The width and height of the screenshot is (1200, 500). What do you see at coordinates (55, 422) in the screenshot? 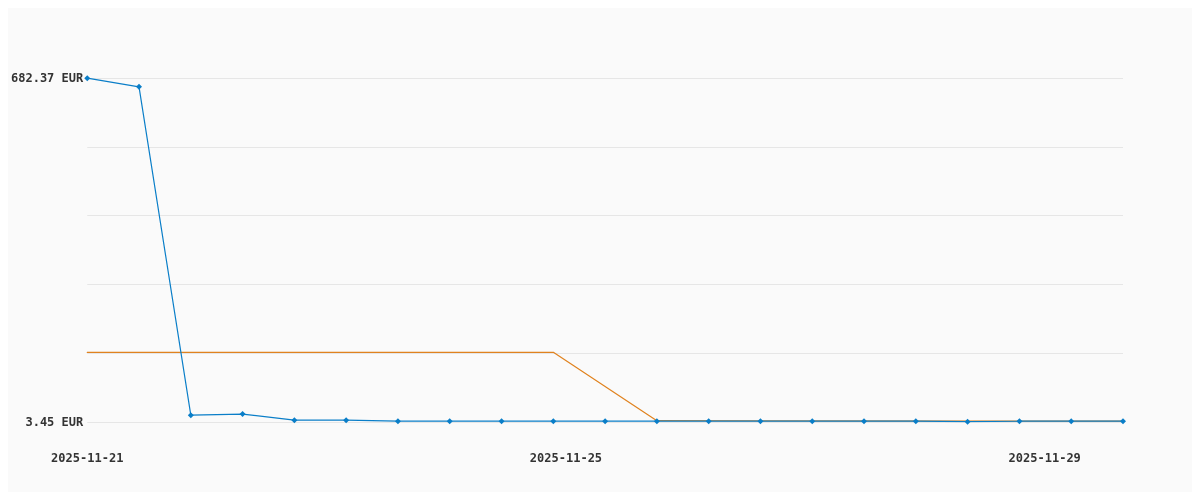
I see `y-tick-label: 3.45 EUR` at bounding box center [55, 422].